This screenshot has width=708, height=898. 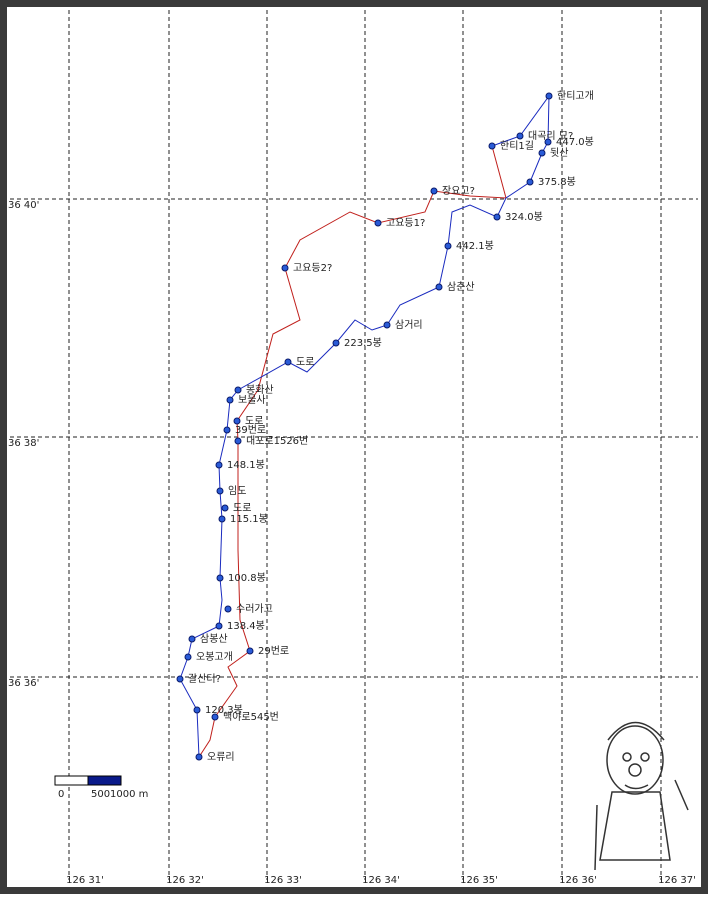 I want to click on waypoint-label: 138.4봉, so click(x=246, y=626).